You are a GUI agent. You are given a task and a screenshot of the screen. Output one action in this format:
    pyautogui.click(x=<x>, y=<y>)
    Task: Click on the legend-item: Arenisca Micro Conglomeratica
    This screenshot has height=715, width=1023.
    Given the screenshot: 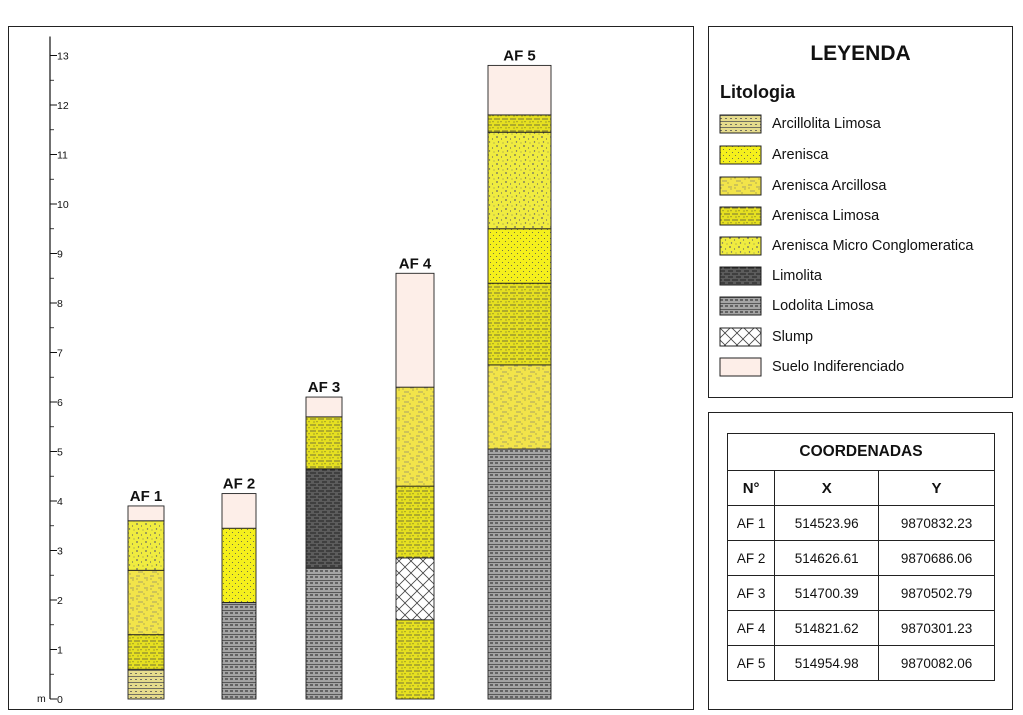 What is the action you would take?
    pyautogui.click(x=846, y=246)
    